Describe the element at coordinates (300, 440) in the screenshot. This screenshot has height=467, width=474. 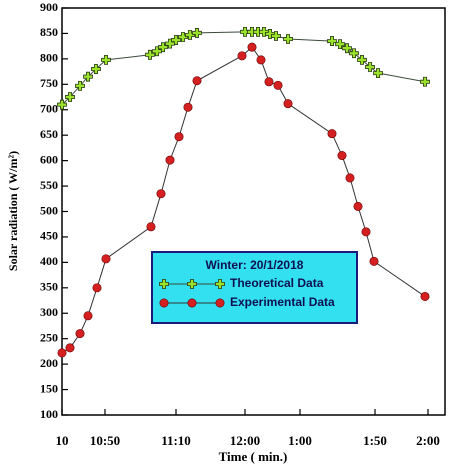
I see `x-tick-label: 1:00` at that location.